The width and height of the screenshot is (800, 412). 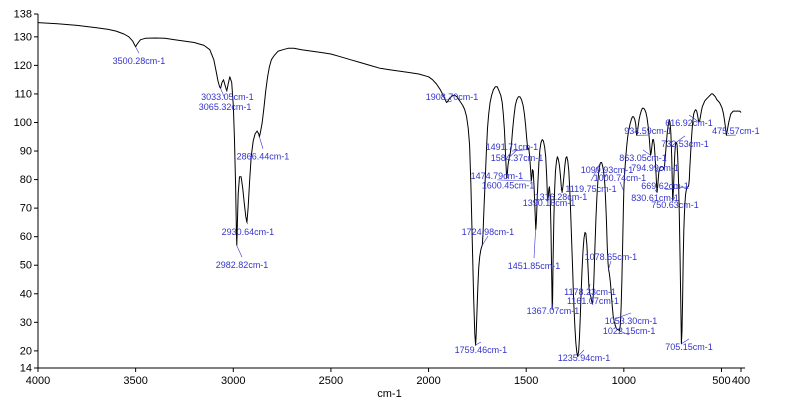 I want to click on x-tick-label: 3500, so click(x=135, y=381).